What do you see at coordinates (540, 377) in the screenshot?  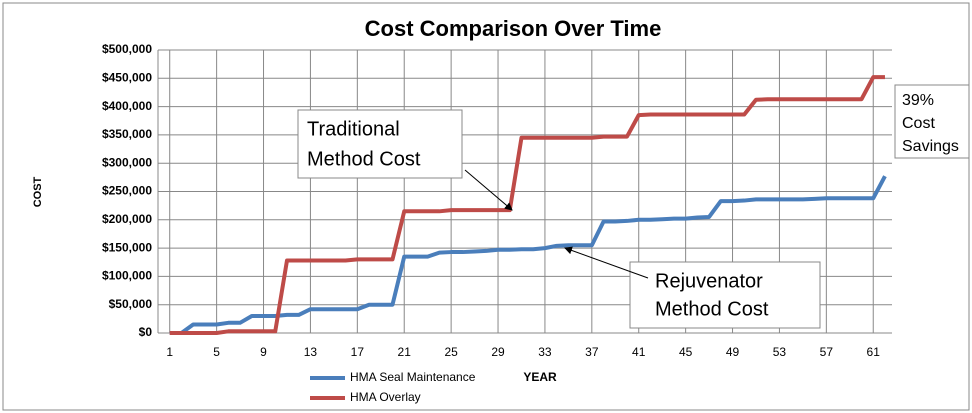 I see `x-axis-label: YEAR` at bounding box center [540, 377].